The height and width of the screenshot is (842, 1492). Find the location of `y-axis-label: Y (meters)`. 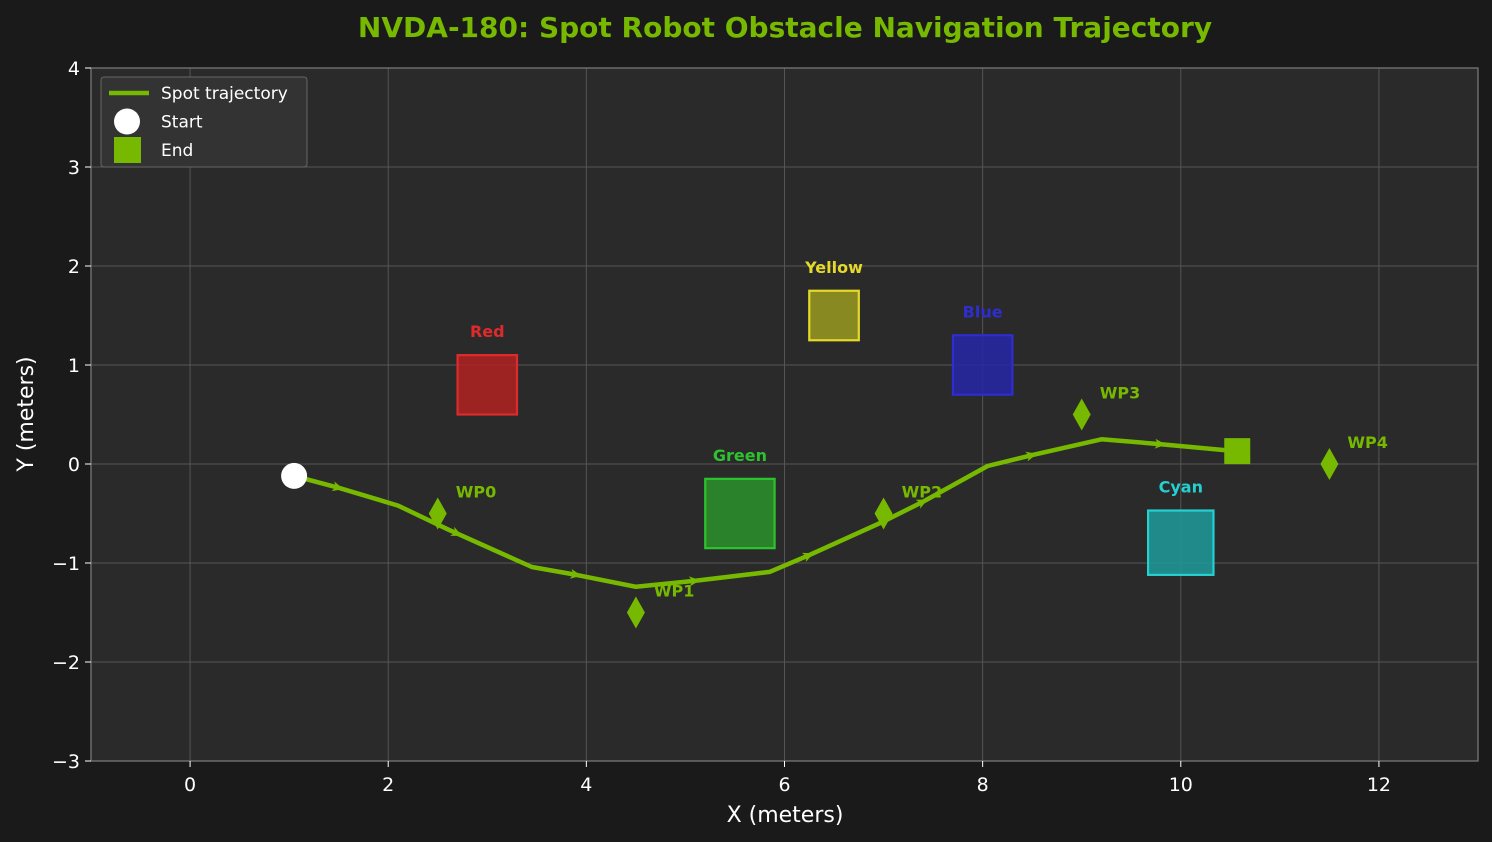

y-axis-label: Y (meters) is located at coordinates (26, 414).